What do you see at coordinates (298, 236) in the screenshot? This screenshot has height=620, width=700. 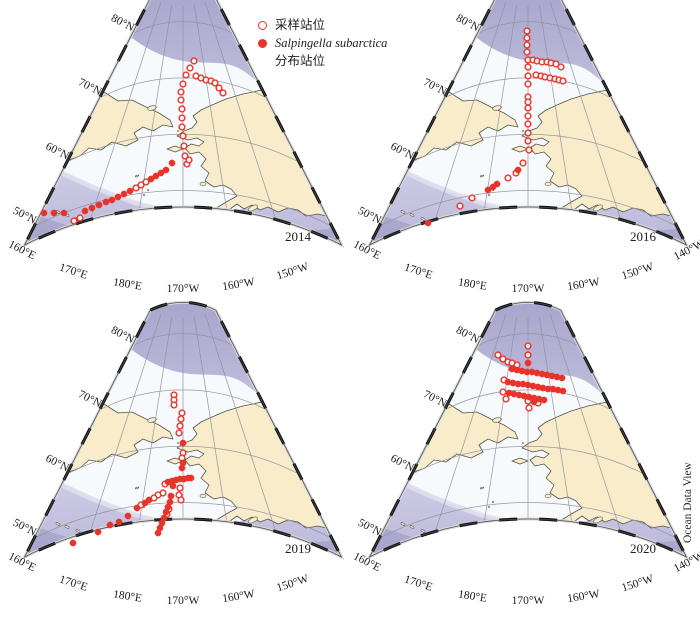 I see `year-label: 2014` at bounding box center [298, 236].